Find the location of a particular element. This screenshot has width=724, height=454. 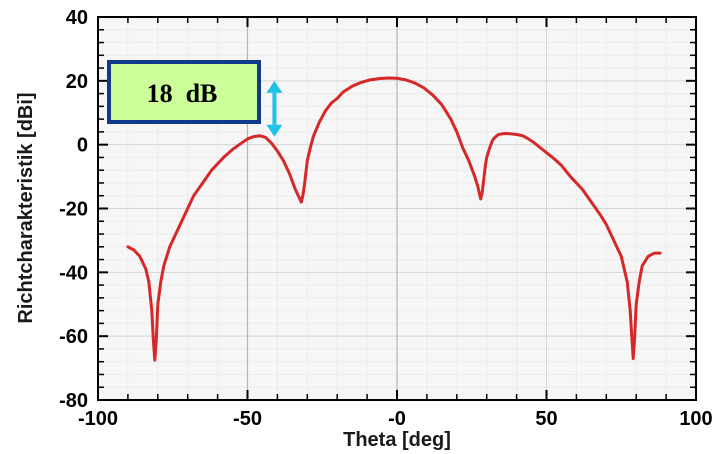

annotation-layer: 18 dB is located at coordinates (195, 98).